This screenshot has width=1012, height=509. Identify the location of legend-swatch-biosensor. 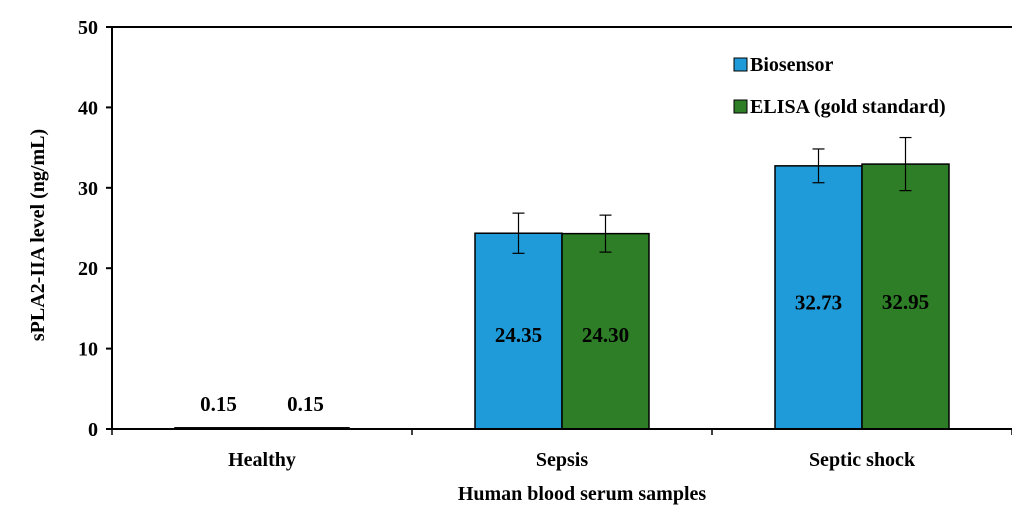
(740, 64).